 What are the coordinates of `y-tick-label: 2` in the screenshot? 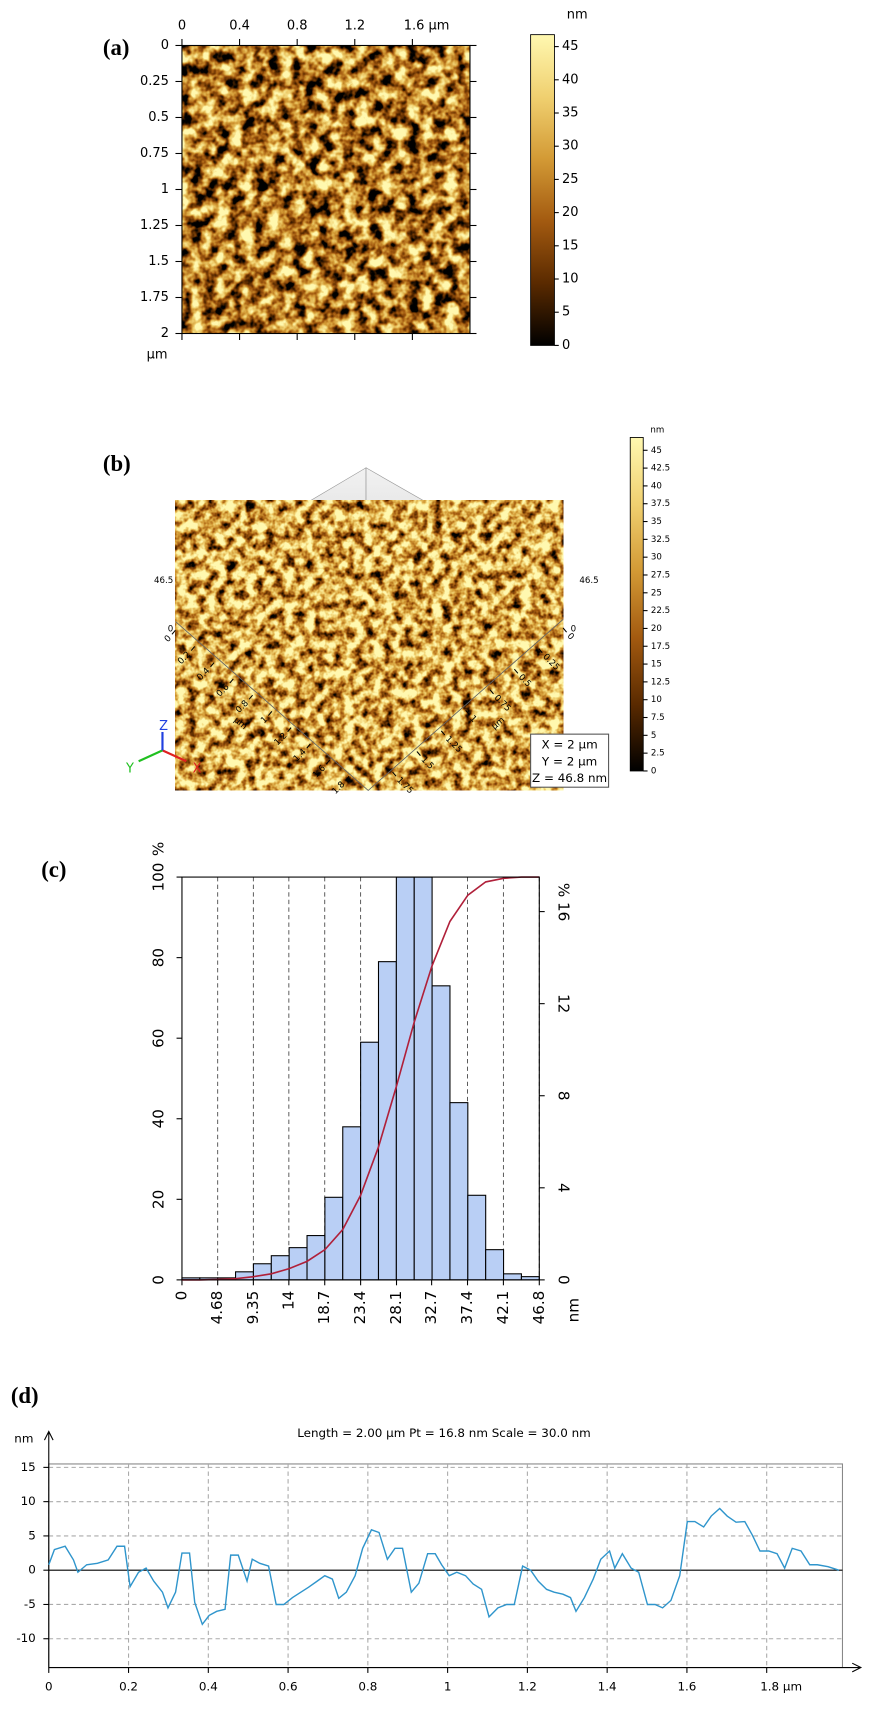 It's located at (165, 333).